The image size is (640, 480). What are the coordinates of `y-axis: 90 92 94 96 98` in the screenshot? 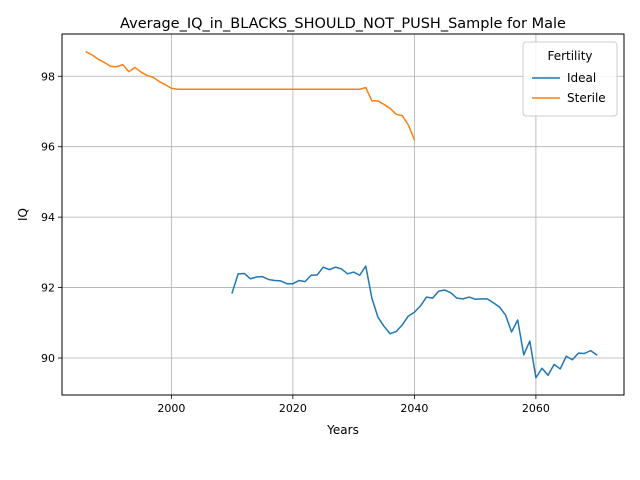 It's located at (51, 217).